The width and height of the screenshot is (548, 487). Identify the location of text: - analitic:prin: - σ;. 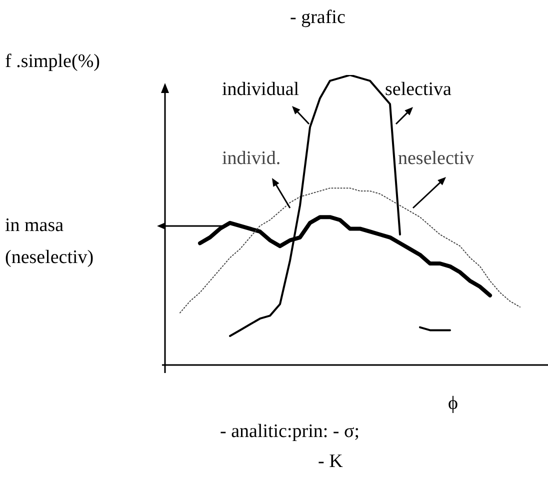
(290, 431).